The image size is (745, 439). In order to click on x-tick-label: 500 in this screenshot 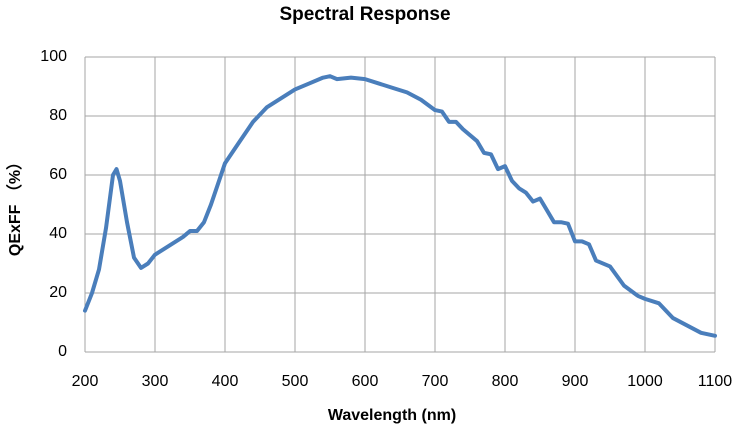, I will do `click(295, 381)`.